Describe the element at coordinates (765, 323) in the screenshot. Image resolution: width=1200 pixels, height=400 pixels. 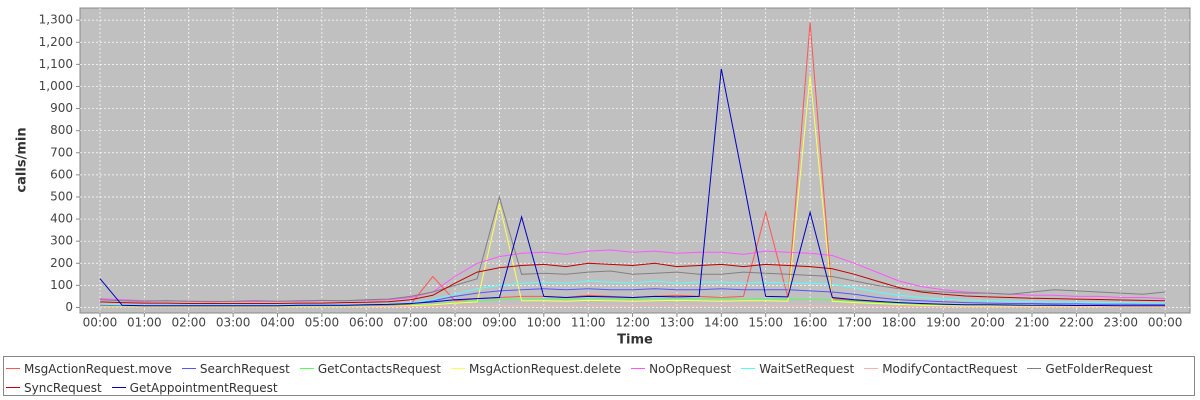
I see `x-tick-label: 15:00` at that location.